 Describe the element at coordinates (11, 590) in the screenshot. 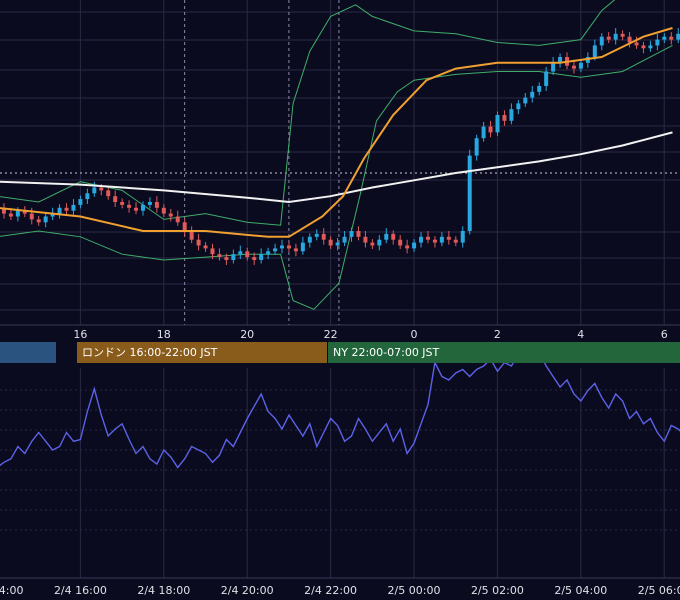

I see `x-tick-bottom-0: 2/4 14:00` at that location.